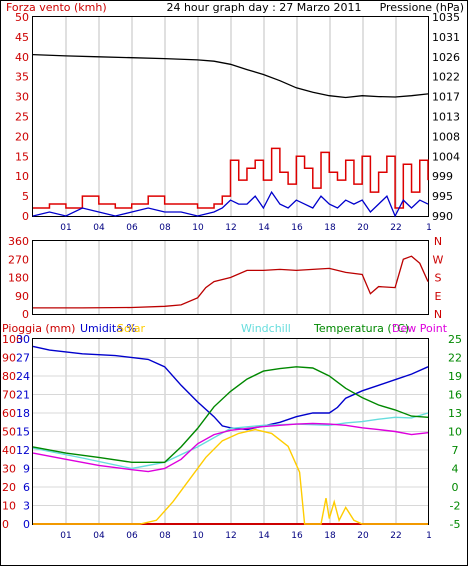  I want to click on humidity-tick-label: 15, so click(23, 432).